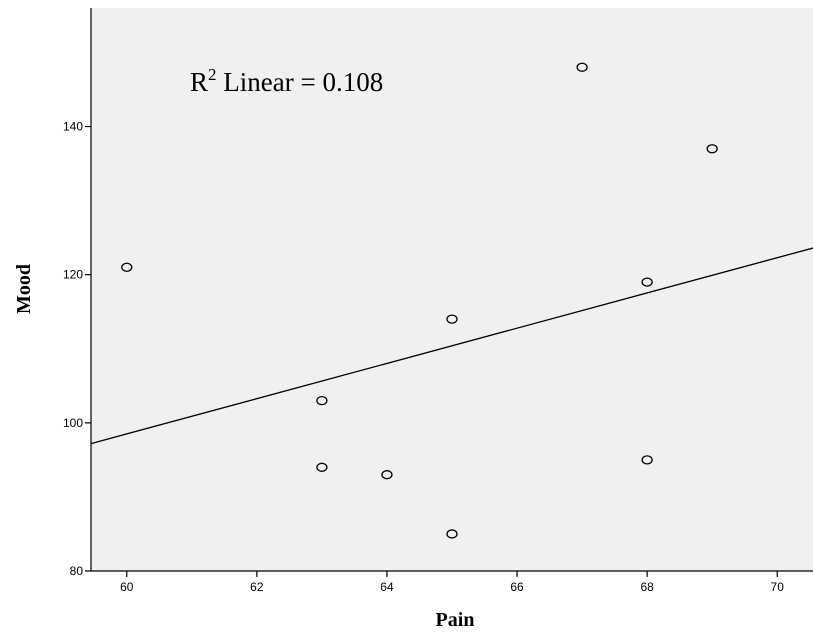 The width and height of the screenshot is (813, 635). I want to click on annotation-prefix: R, so click(199, 82).